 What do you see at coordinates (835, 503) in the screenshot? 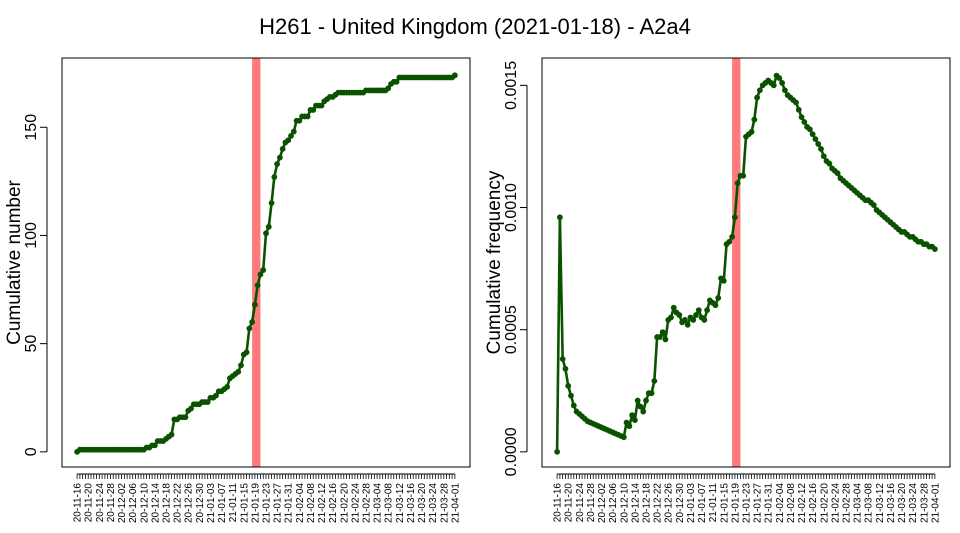
I see `x-tick-label: 21-02-24` at bounding box center [835, 503].